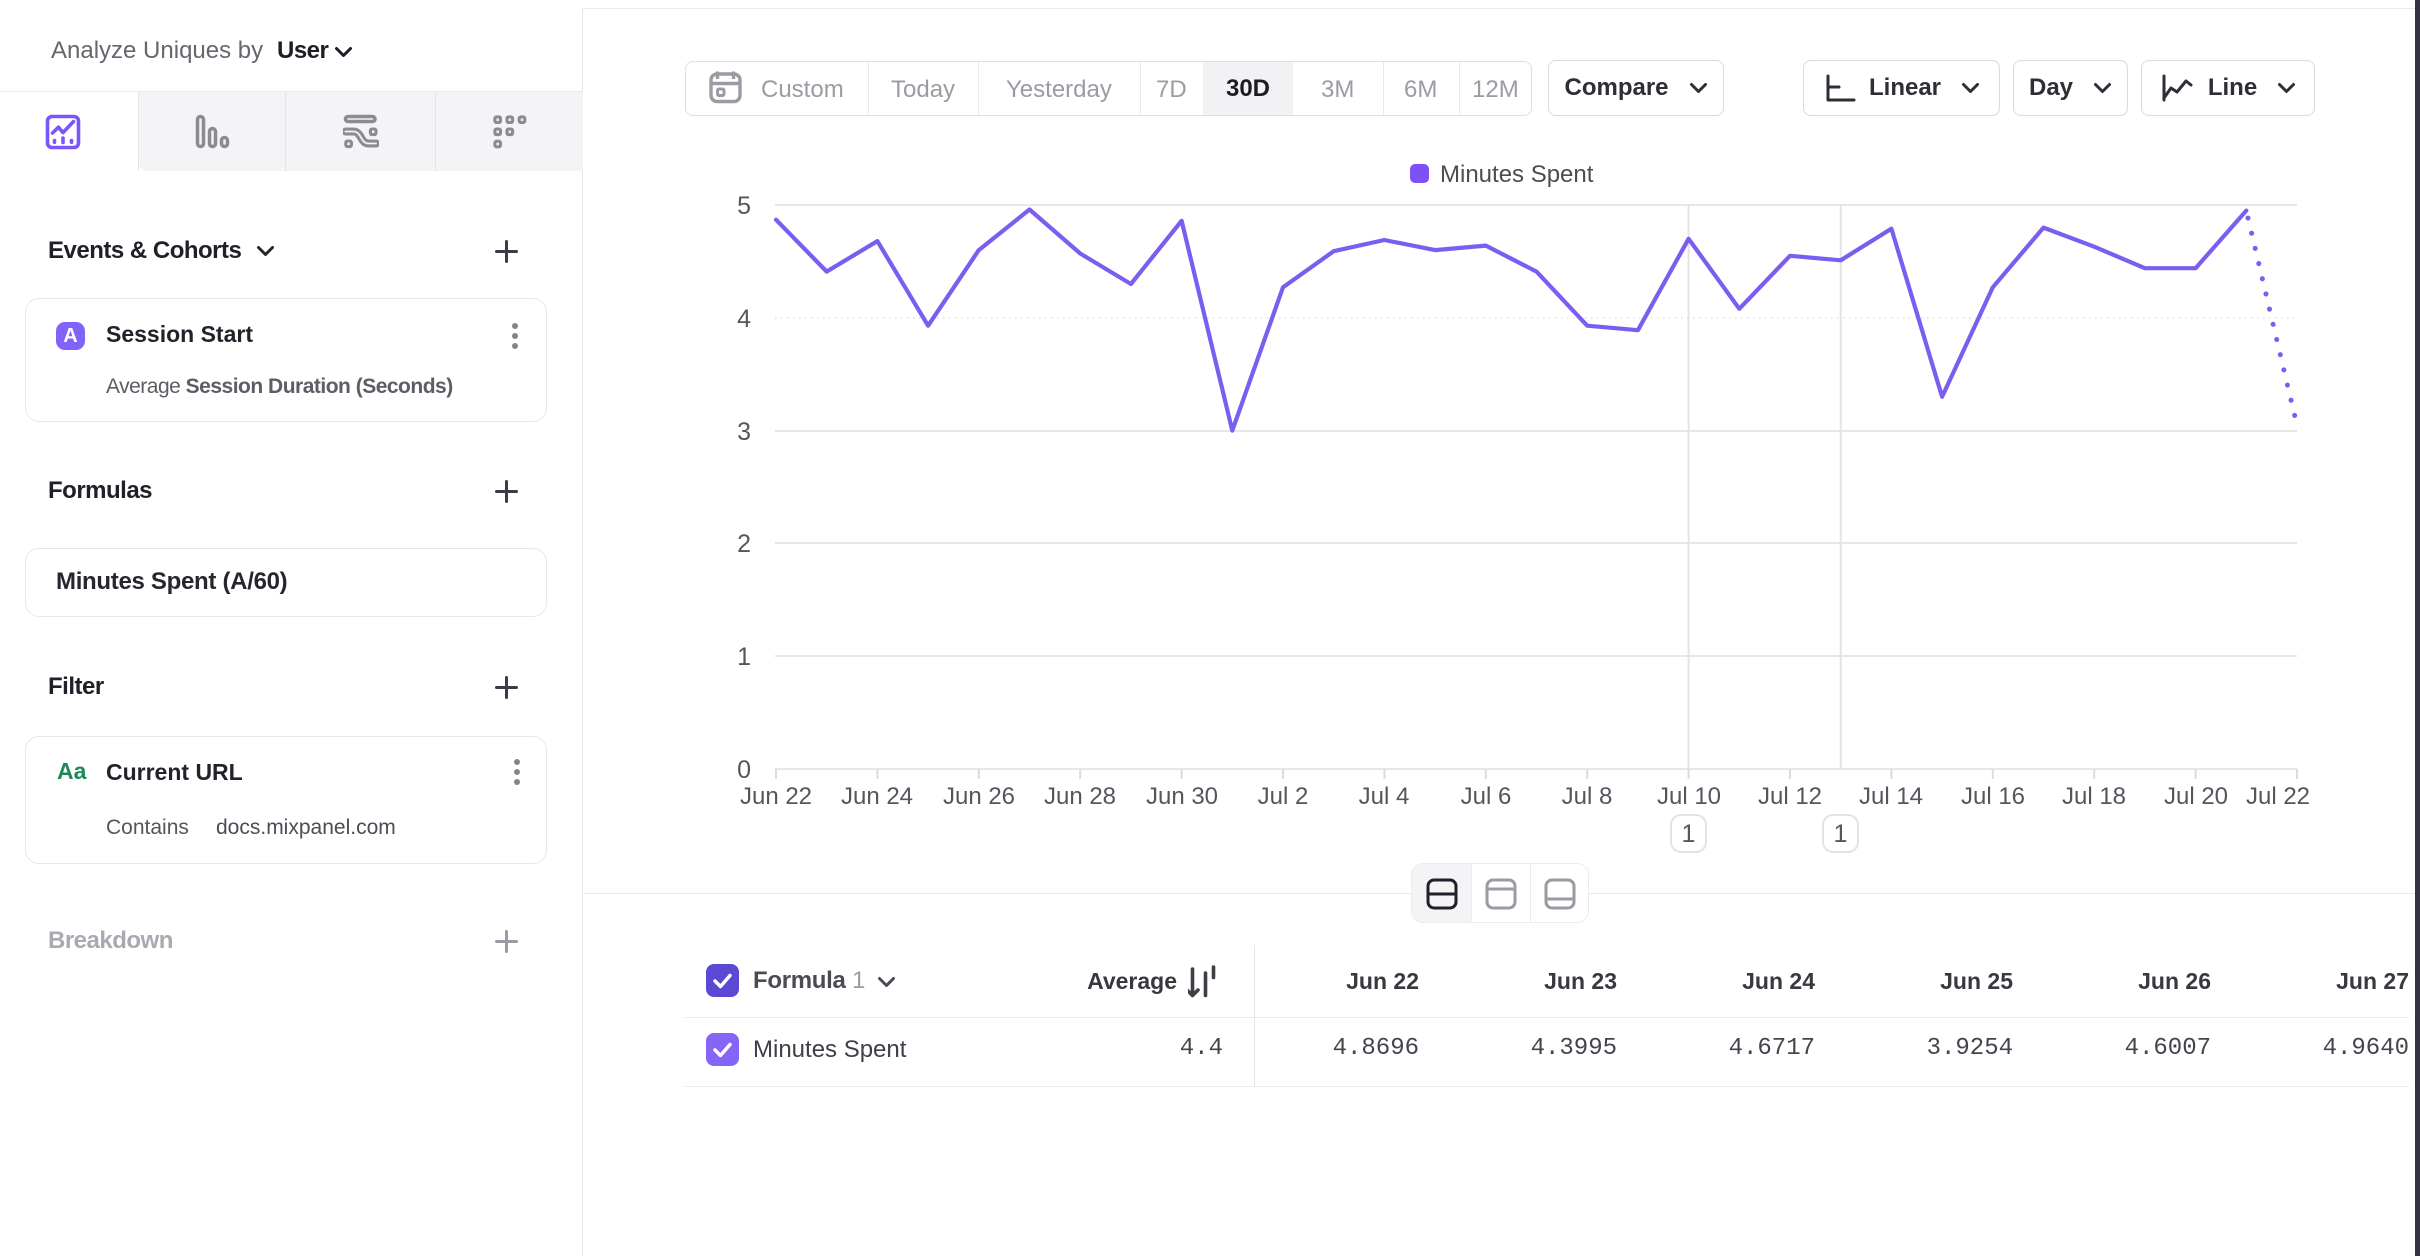 Image resolution: width=2420 pixels, height=1256 pixels. I want to click on svg-text: Jul 8, so click(1587, 796).